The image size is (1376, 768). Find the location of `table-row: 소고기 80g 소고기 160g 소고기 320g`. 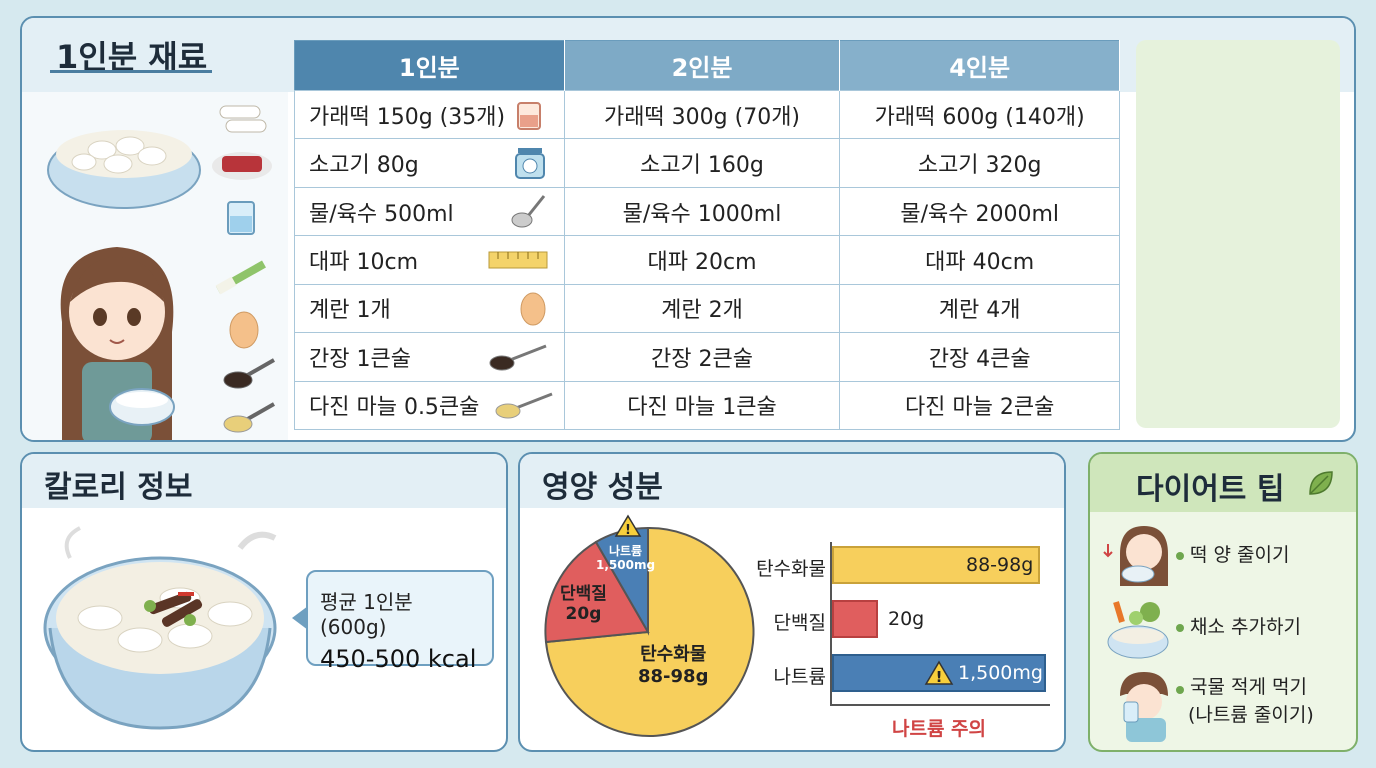

table-row: 소고기 80g 소고기 160g 소고기 320g is located at coordinates (707, 163).